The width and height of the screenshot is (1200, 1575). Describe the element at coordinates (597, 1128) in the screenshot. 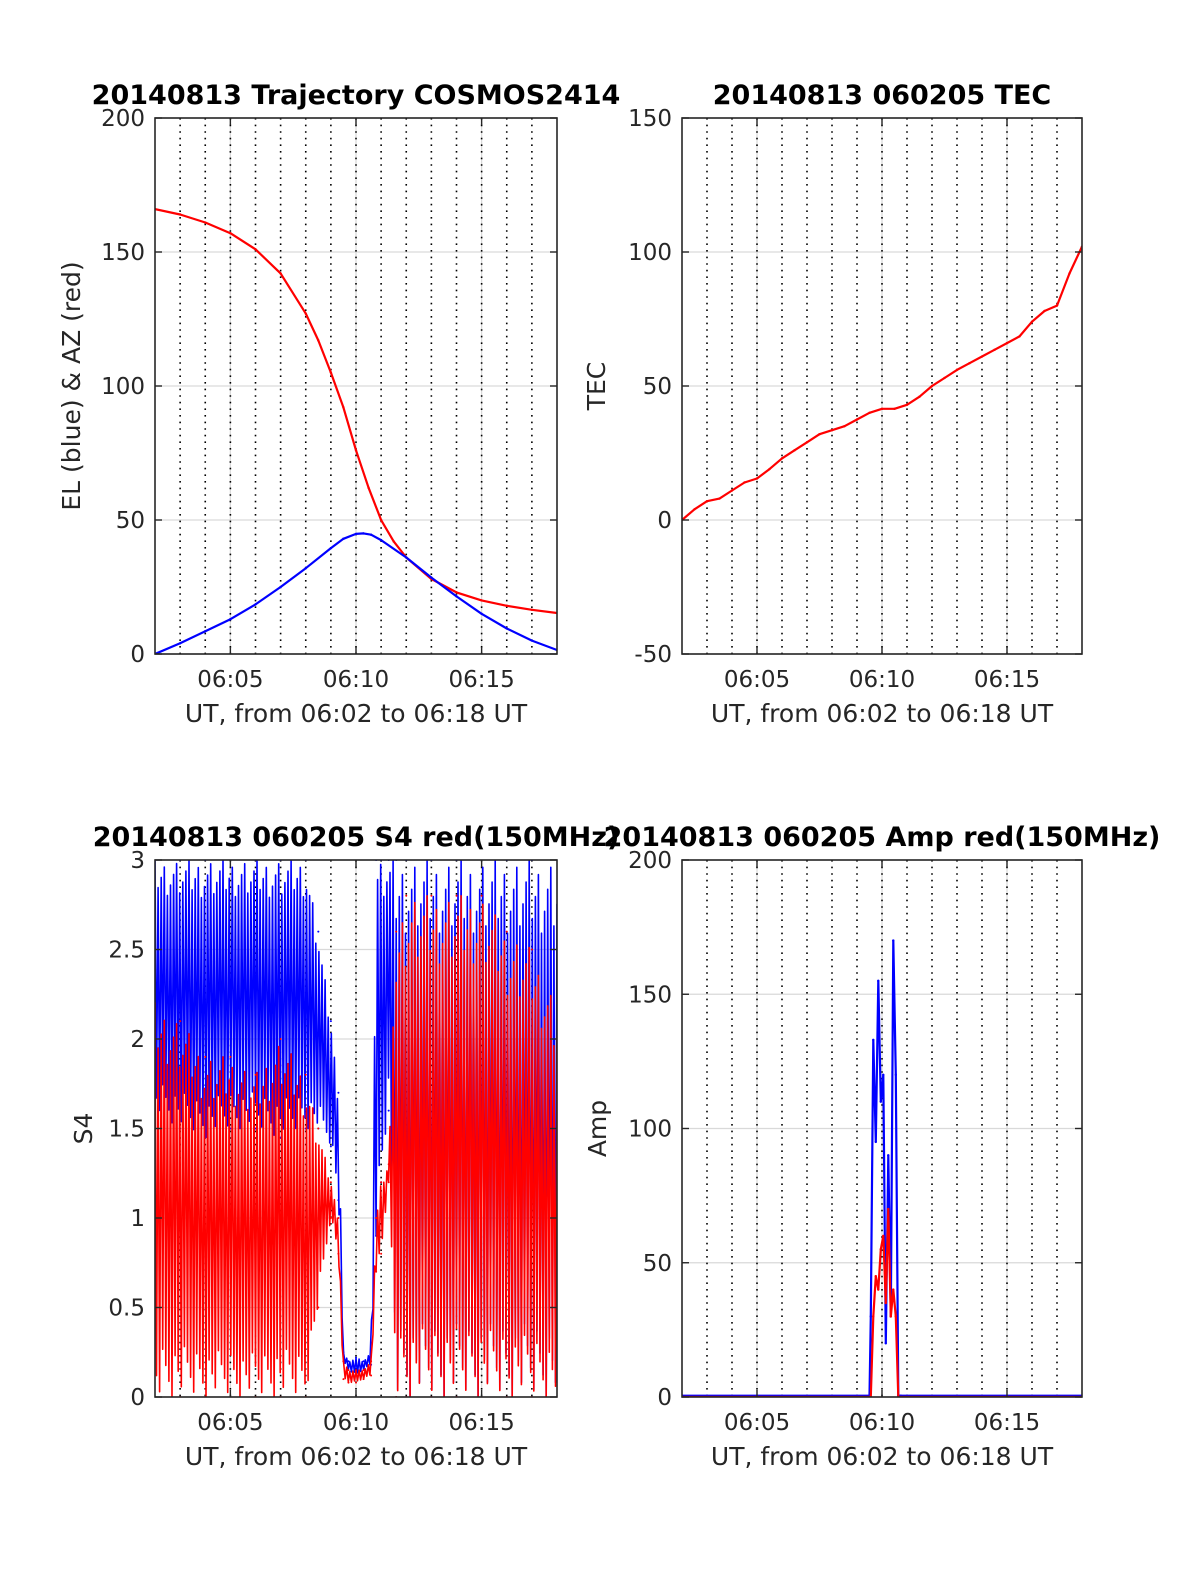

I see `y-axis-label: Amp` at that location.